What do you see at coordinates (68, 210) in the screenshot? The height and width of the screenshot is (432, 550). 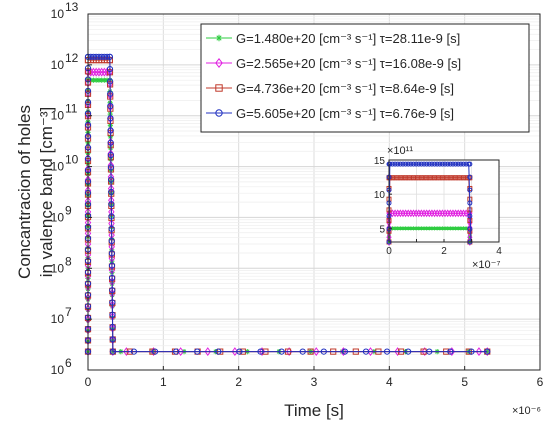 I see `y-tick-exponent: 9` at bounding box center [68, 210].